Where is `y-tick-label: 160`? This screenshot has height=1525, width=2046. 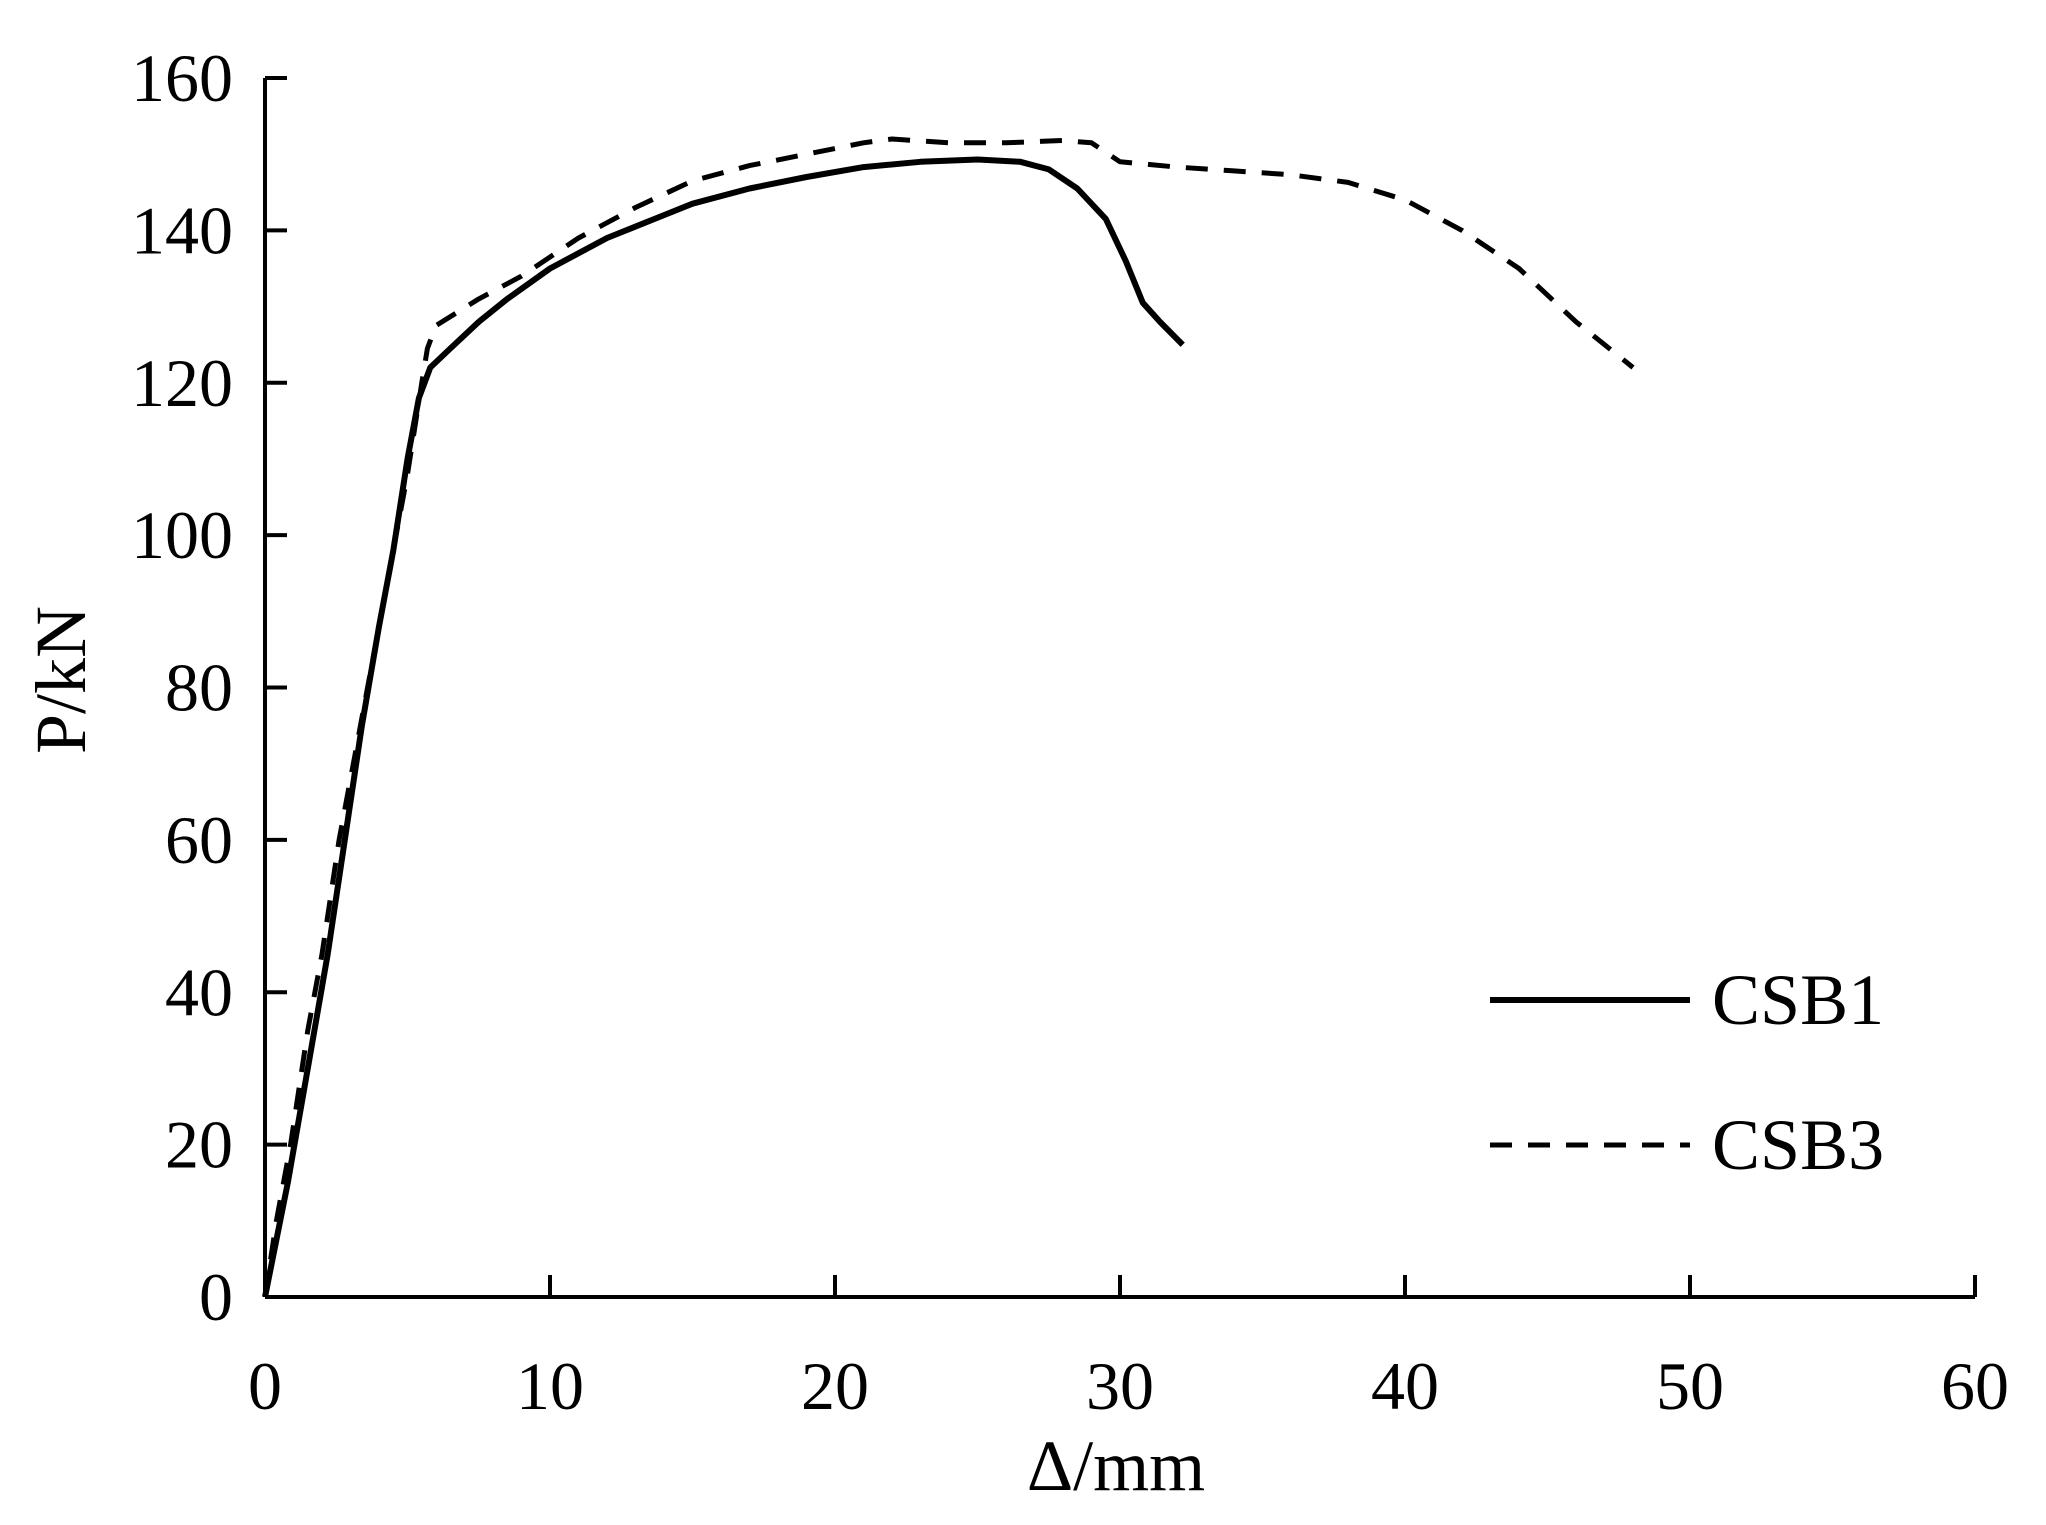 y-tick-label: 160 is located at coordinates (182, 78).